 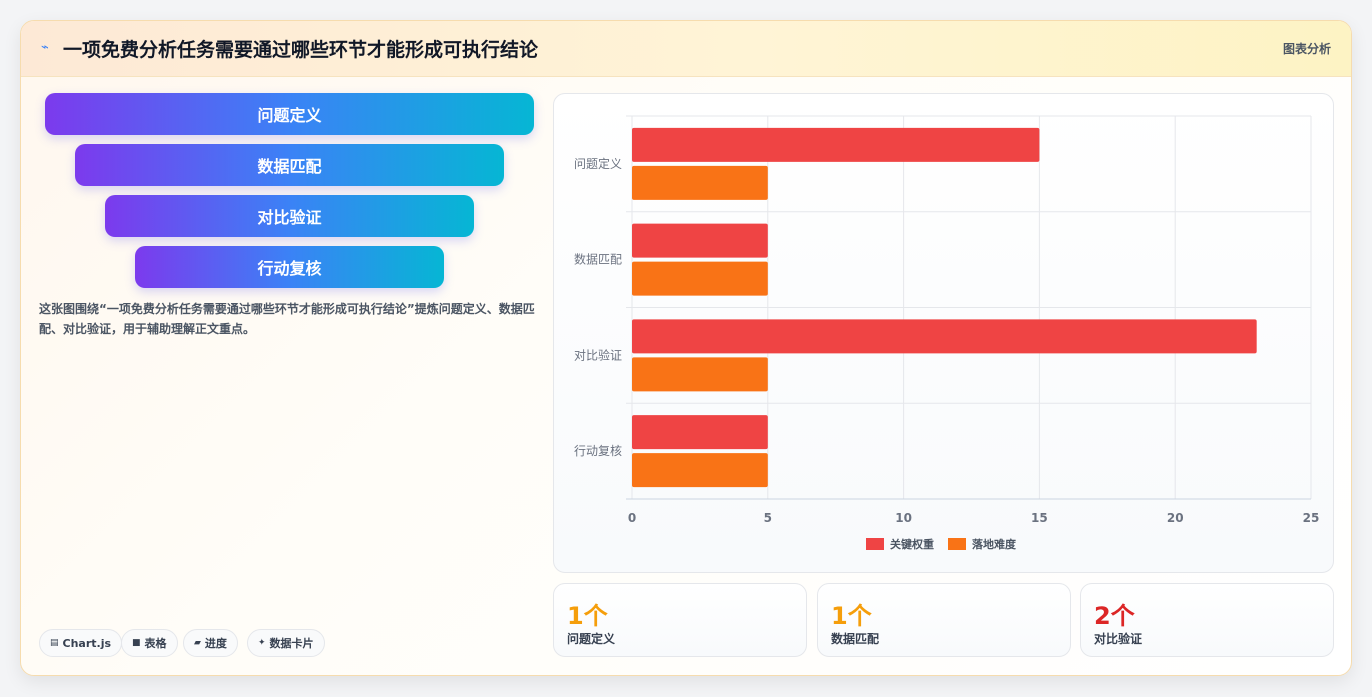 What do you see at coordinates (289, 165) in the screenshot?
I see `funnel-step-2: 数据匹配` at bounding box center [289, 165].